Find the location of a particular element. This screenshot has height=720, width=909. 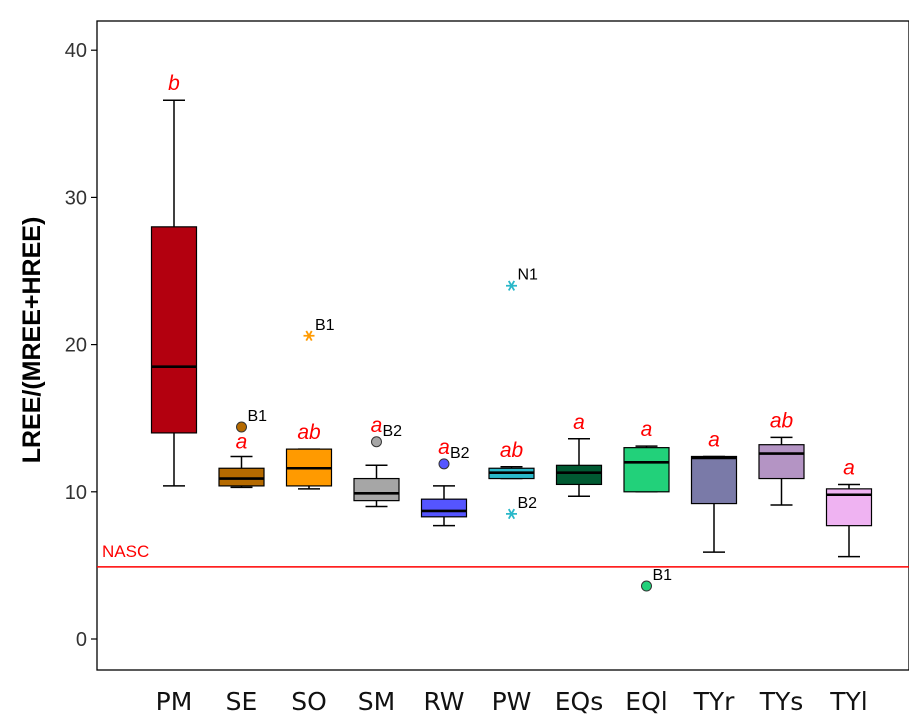

x-axis-categories: PM SE SO SM RW PW EQs EQl TYr TYs TYl is located at coordinates (512, 701).